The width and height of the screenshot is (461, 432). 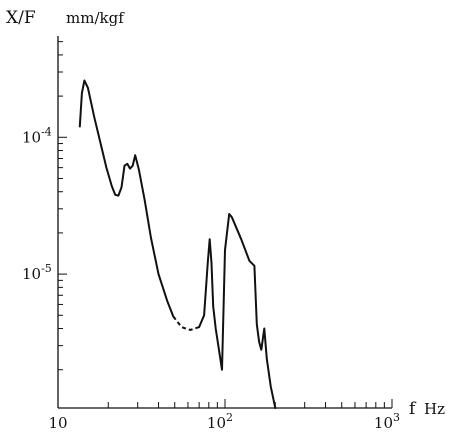 What do you see at coordinates (220, 421) in the screenshot?
I see `x-tick-label: 10²` at bounding box center [220, 421].